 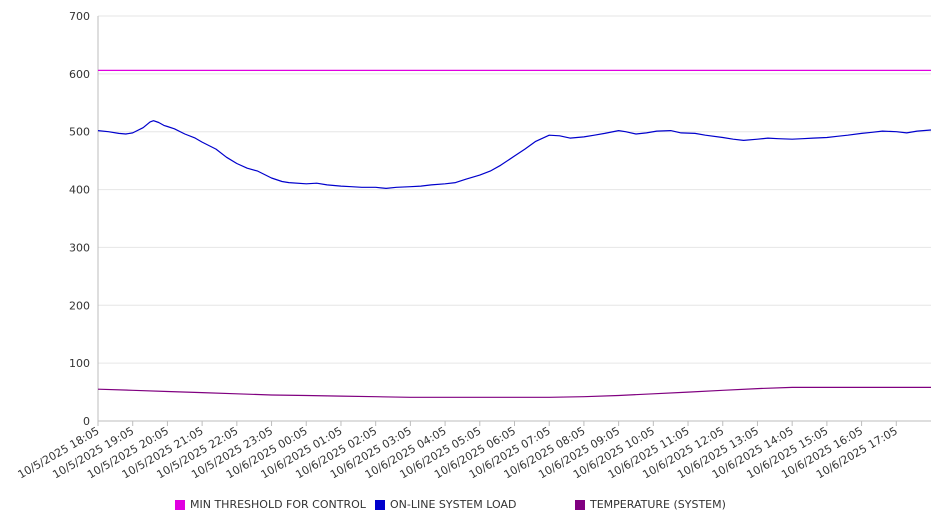 What do you see at coordinates (79, 16) in the screenshot?
I see `y-tick-label: 700` at bounding box center [79, 16].